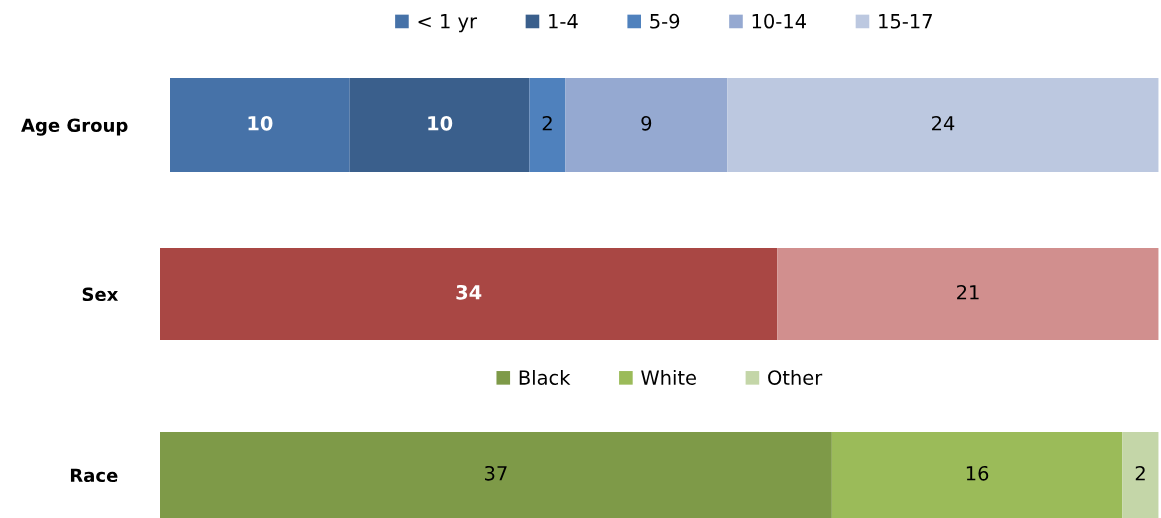  Describe the element at coordinates (545, 377) in the screenshot. I see `legend-label: Black` at that location.